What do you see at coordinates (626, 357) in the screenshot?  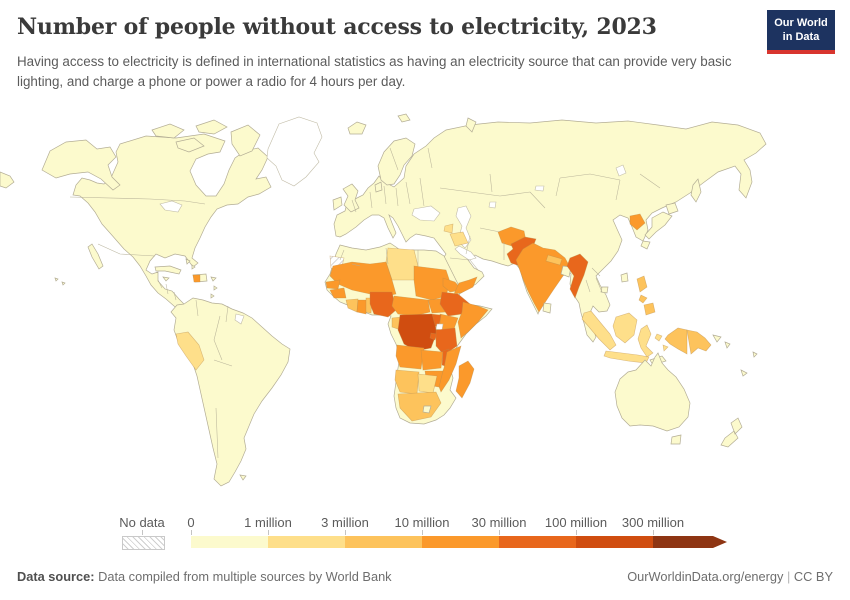 I see `region-java` at bounding box center [626, 357].